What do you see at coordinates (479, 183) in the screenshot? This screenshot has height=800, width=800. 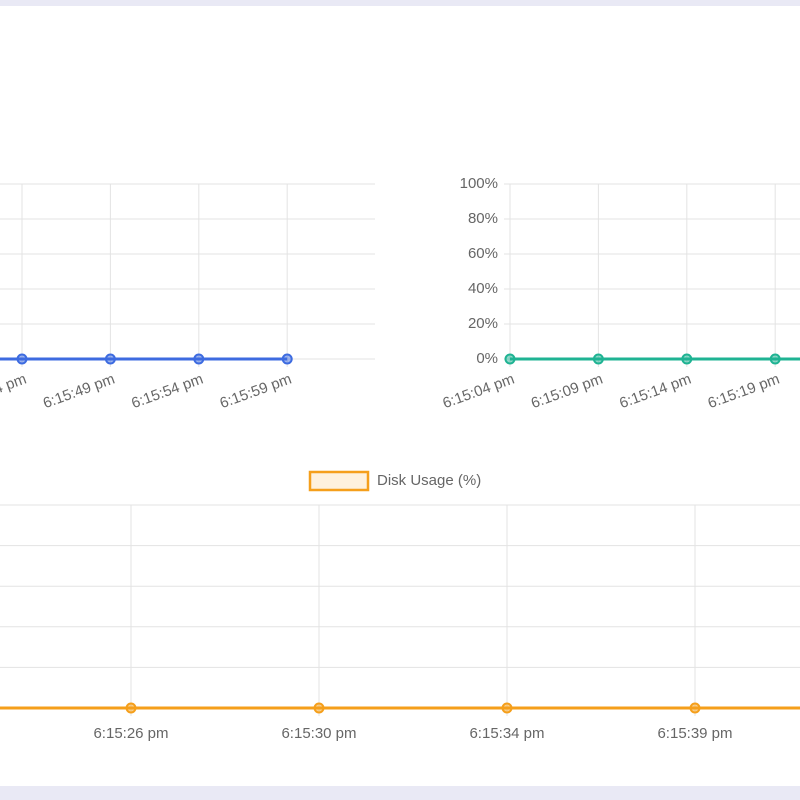 I see `y-tick-label: 100%` at bounding box center [479, 183].